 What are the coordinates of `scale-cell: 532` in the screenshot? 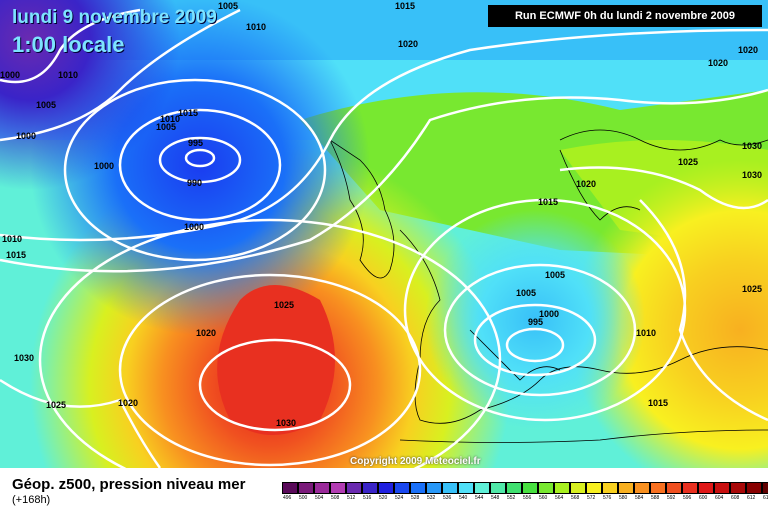 It's located at (434, 491).